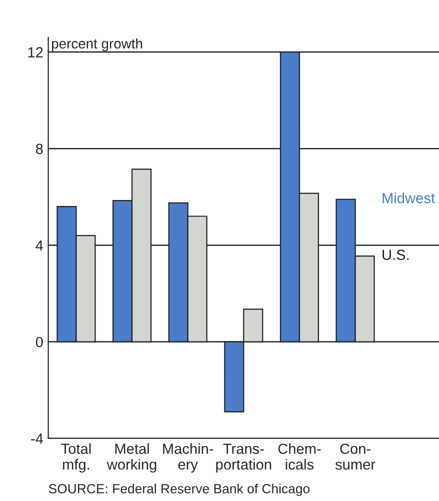 This screenshot has height=501, width=439. What do you see at coordinates (131, 458) in the screenshot?
I see `x-tick-label: Metal working` at bounding box center [131, 458].